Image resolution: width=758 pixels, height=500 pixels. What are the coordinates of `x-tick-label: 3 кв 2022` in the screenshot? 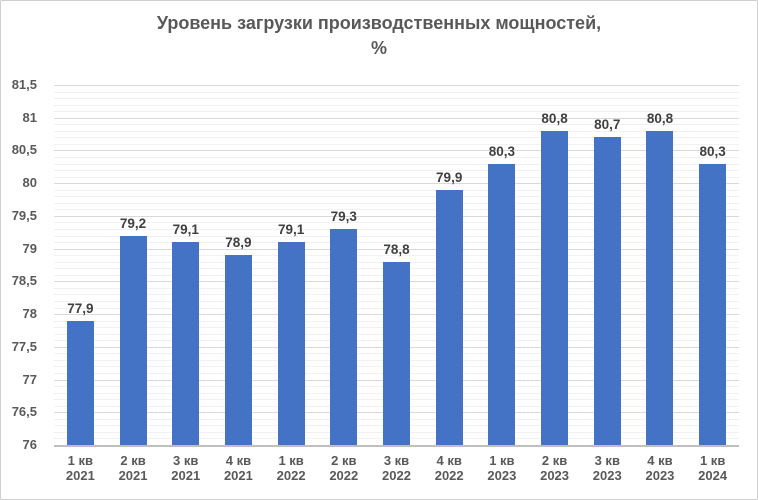 It's located at (396, 468).